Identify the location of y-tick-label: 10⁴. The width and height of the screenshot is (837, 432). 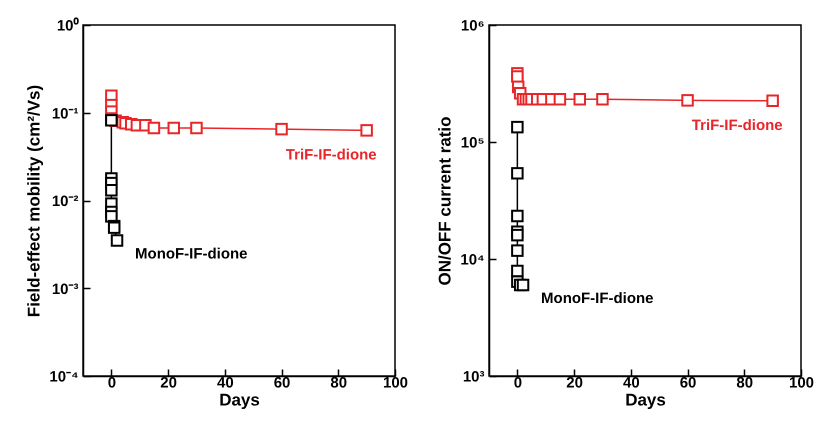
(472, 260).